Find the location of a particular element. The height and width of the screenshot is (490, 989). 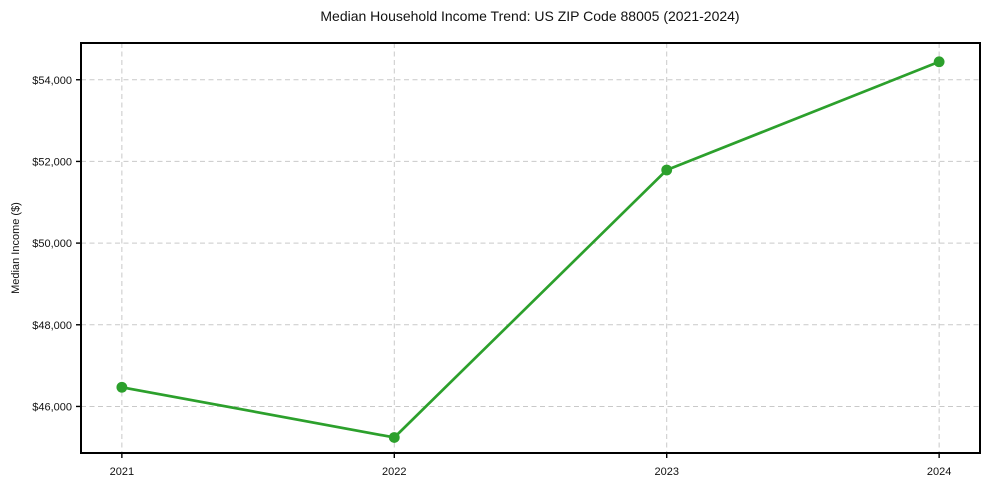

x-tick-label: 2022 is located at coordinates (394, 472).